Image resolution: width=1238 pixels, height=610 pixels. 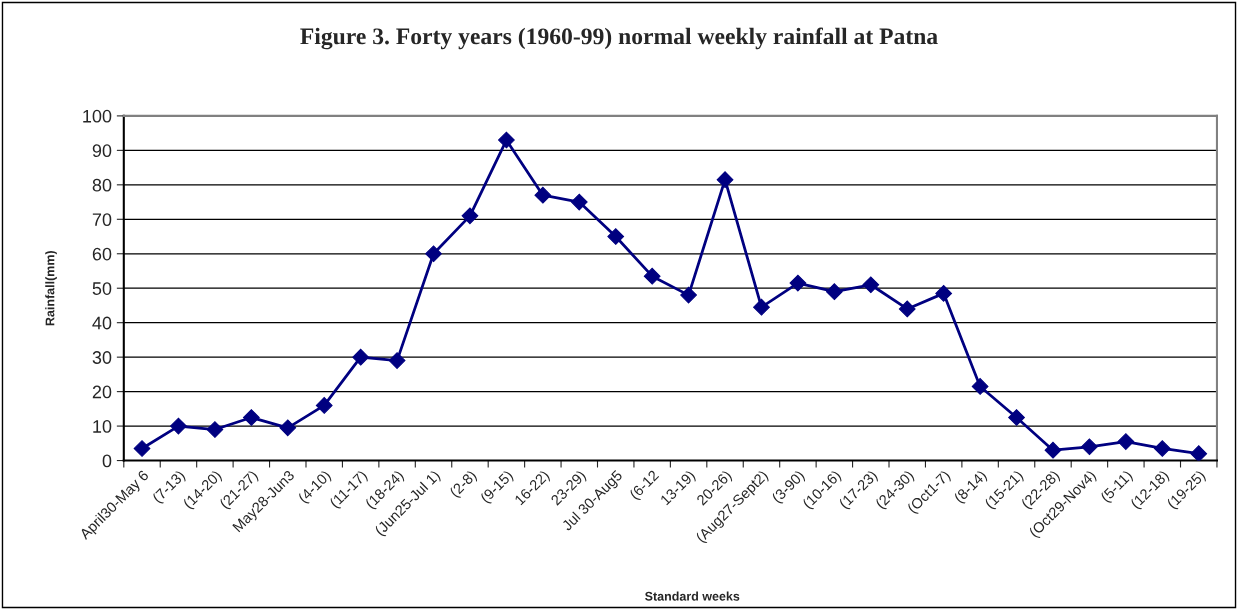 I want to click on y-tick-label: 10, so click(x=102, y=426).